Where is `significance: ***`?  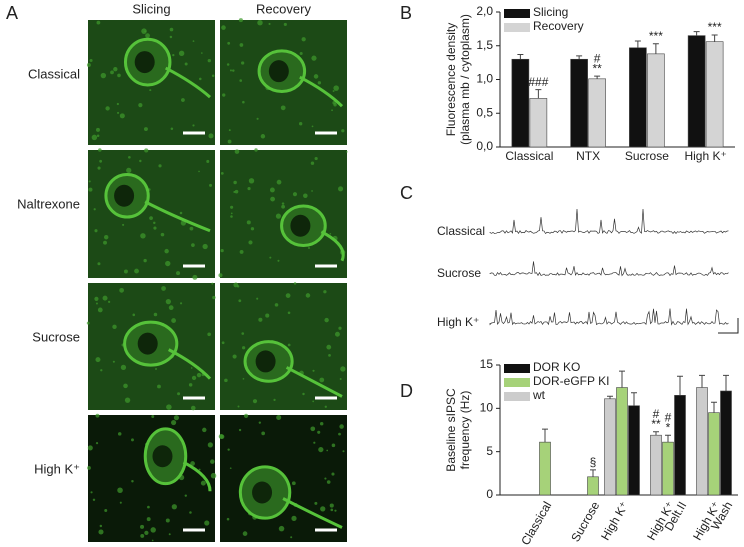
significance: *** is located at coordinates (715, 27).